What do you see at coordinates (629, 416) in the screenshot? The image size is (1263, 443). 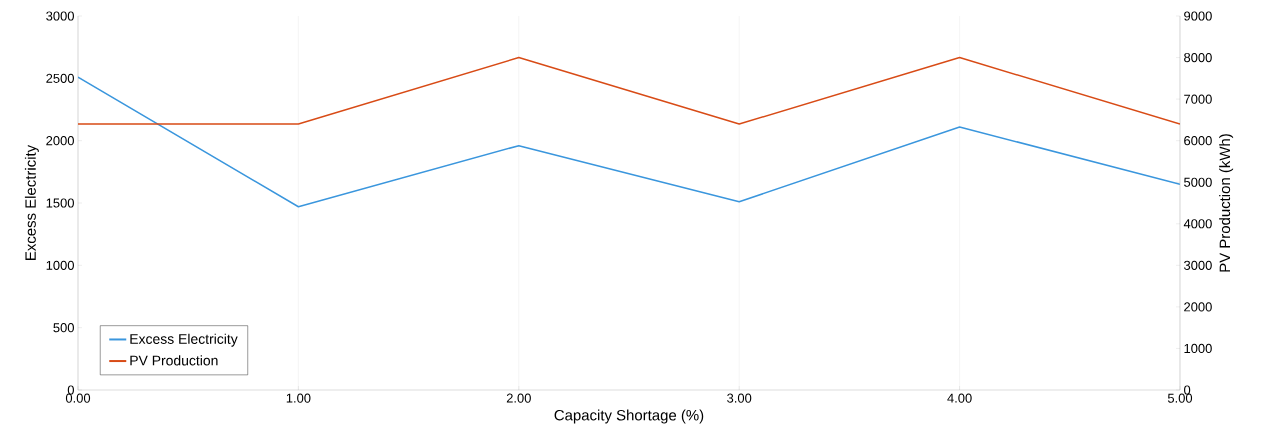 I see `x-axis-title: Capacity Shortage (%)` at bounding box center [629, 416].